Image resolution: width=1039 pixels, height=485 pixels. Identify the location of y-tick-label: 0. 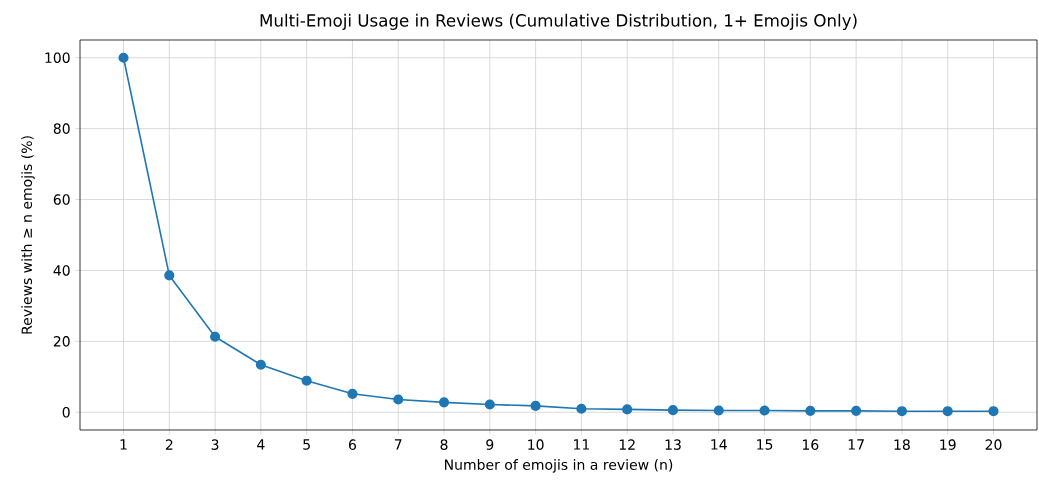
(66, 412).